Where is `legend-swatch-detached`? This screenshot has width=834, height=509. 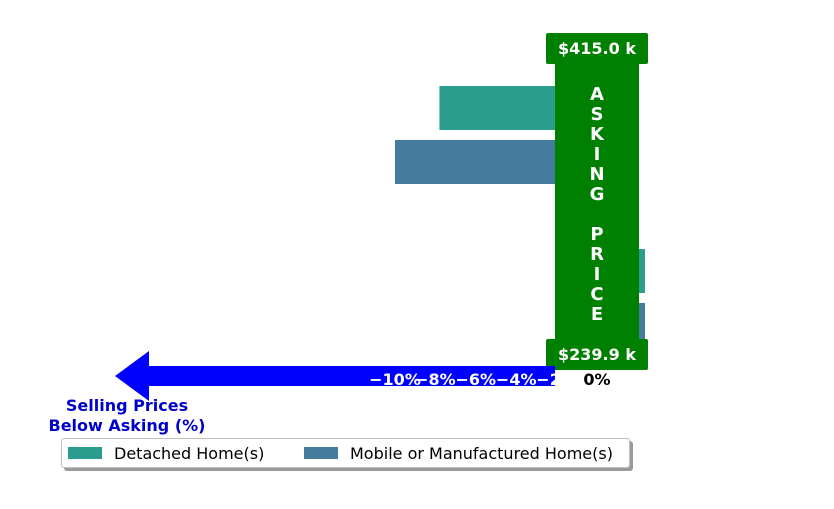 legend-swatch-detached is located at coordinates (85, 453).